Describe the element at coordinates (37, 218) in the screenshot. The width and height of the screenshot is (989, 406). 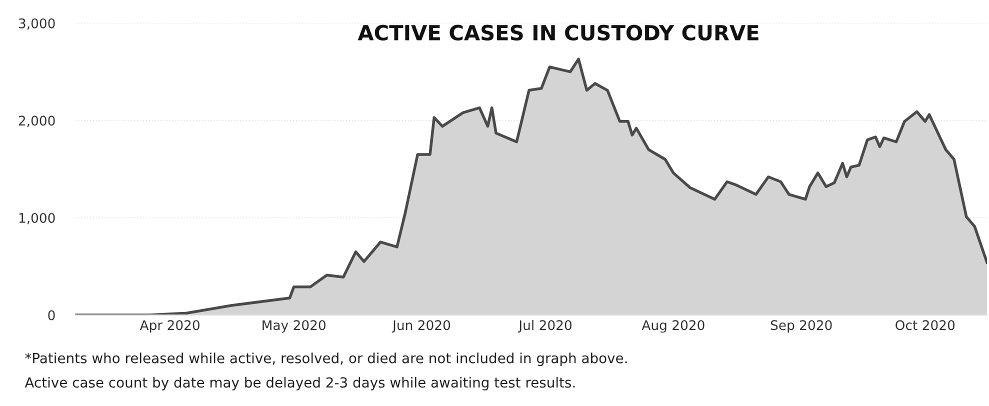
I see `y-tick-label: 1,000` at that location.